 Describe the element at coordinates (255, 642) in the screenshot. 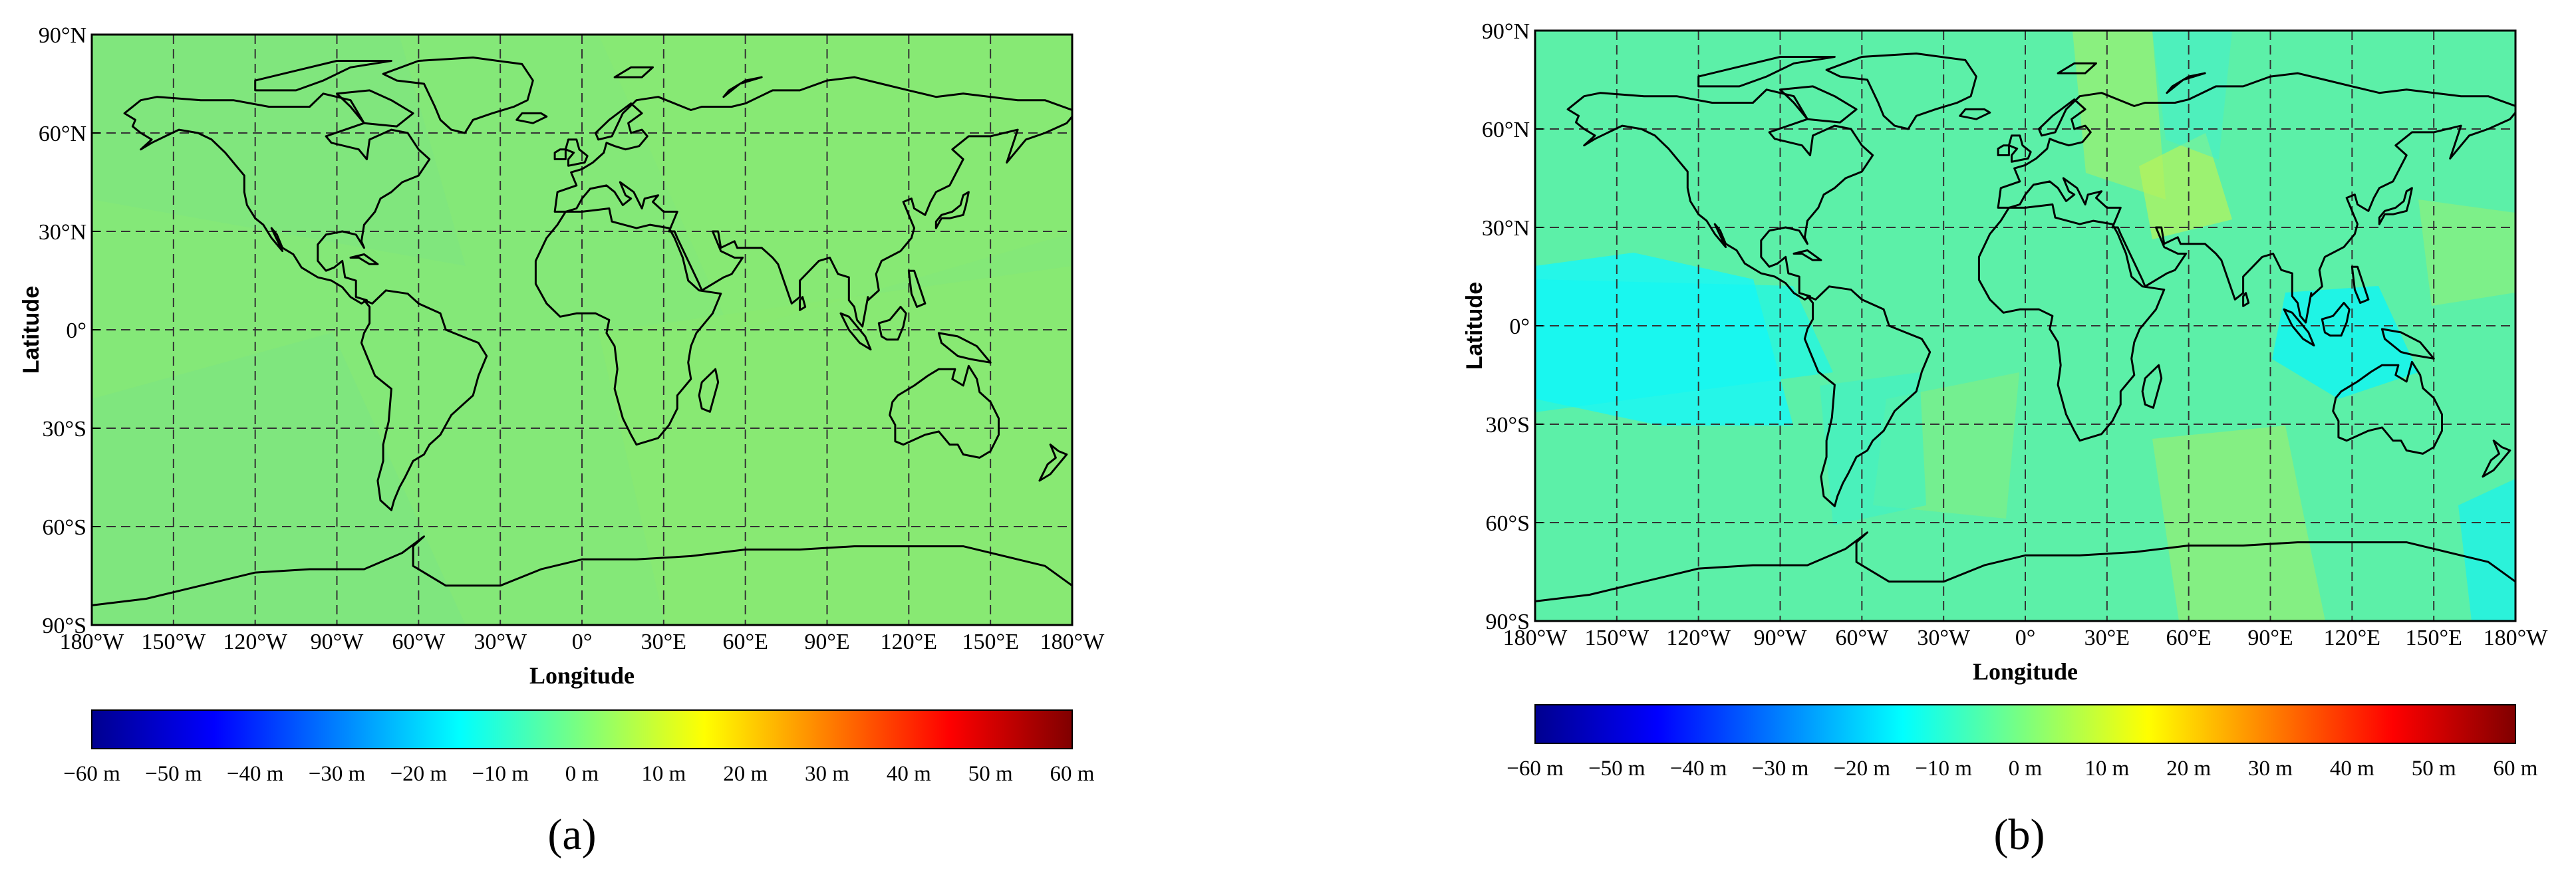

I see `lon-tick-label: 120°W` at that location.